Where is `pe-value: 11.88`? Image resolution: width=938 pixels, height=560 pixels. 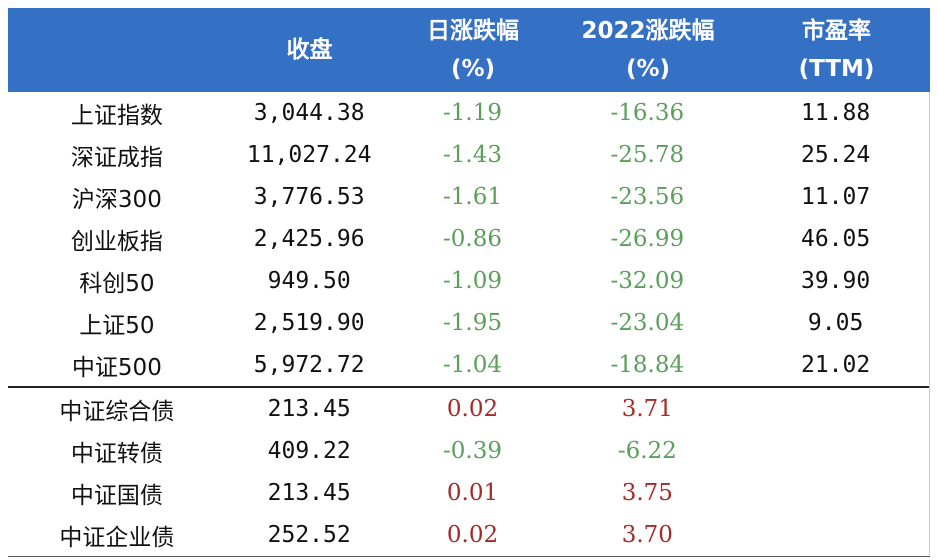 pe-value: 11.88 is located at coordinates (835, 113).